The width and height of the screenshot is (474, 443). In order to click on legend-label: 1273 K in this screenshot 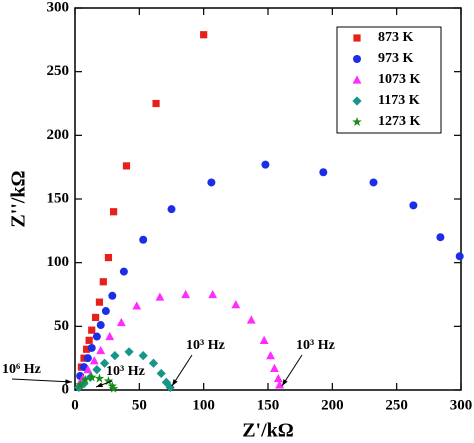, I will do `click(399, 121)`.